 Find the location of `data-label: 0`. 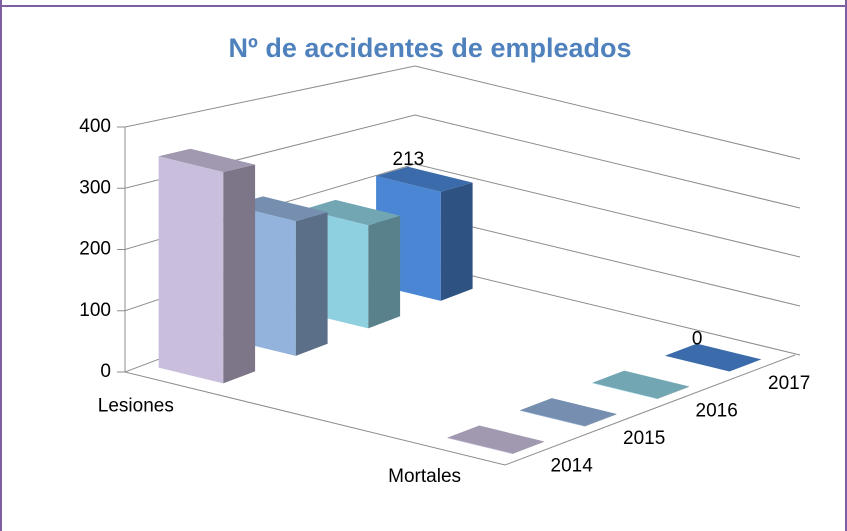

data-label: 0 is located at coordinates (697, 339).